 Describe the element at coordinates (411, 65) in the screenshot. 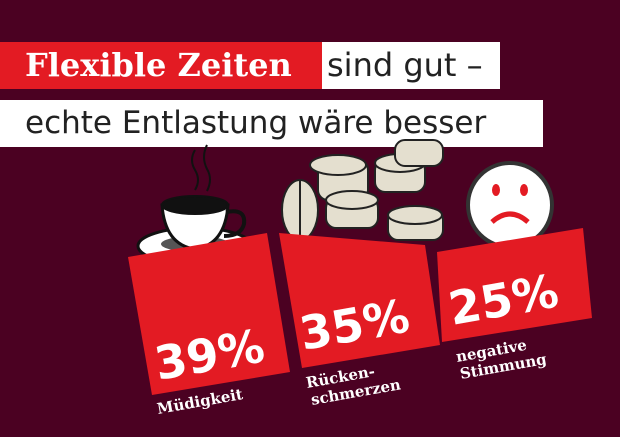

I see `headline-rest: sind gut –` at that location.